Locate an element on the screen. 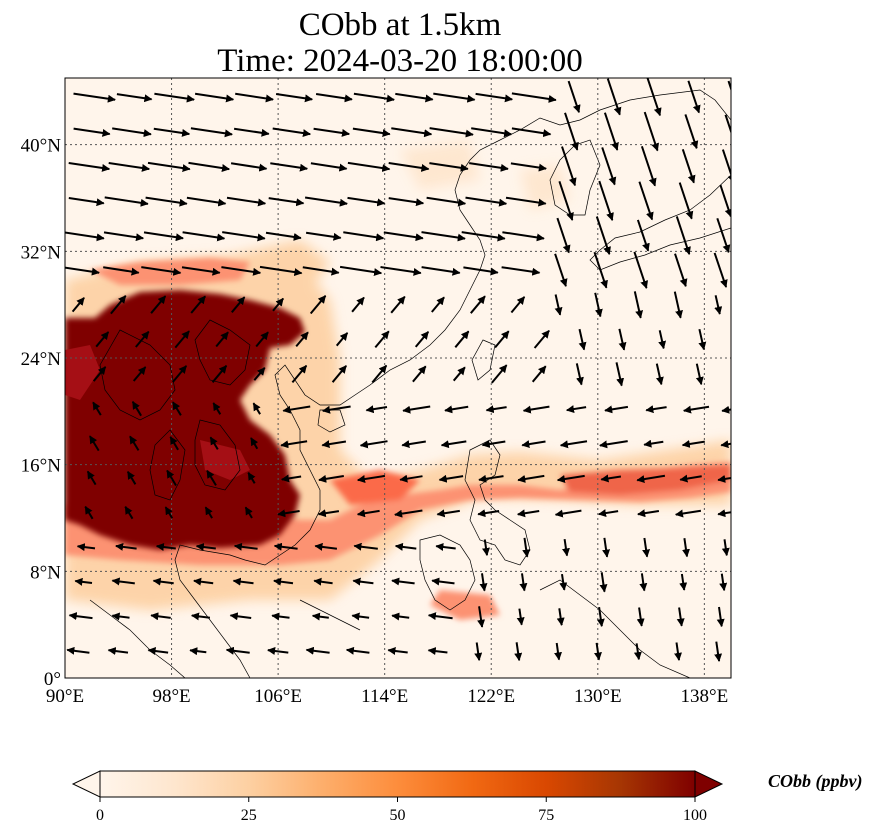 This screenshot has width=887, height=836. y-tick-label: 16°N is located at coordinates (41, 466).